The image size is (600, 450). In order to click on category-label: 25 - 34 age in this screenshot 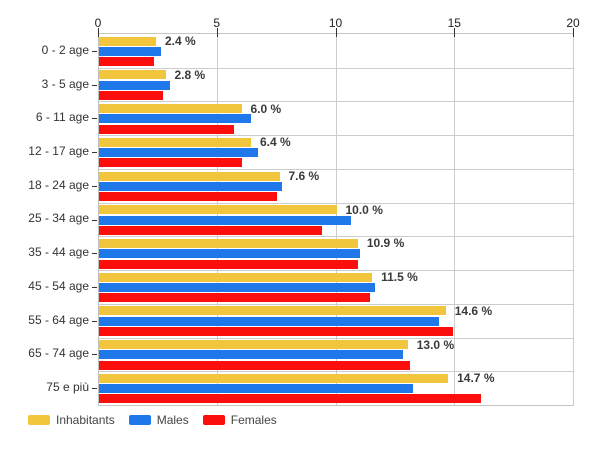, I will do `click(58, 218)`.